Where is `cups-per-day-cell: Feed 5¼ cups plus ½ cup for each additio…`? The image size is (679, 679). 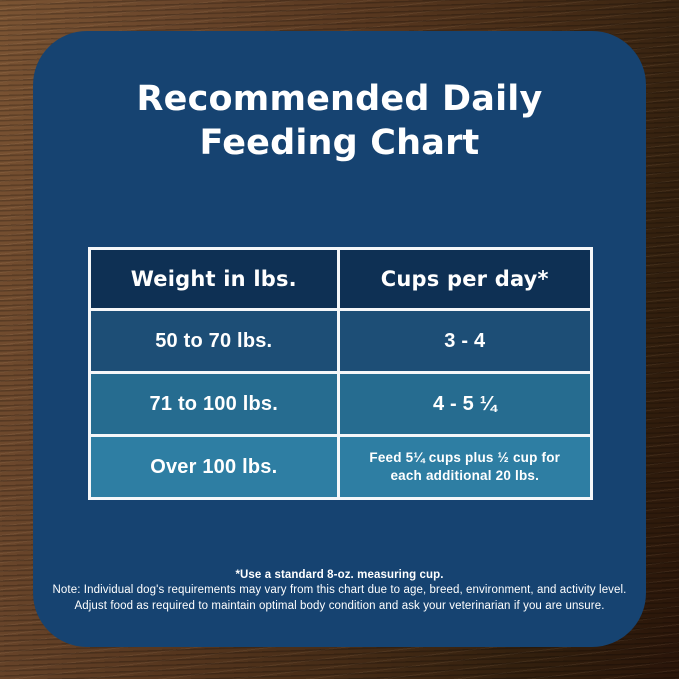
cups-per-day-cell: Feed 5¼ cups plus ½ cup for each additio… is located at coordinates (464, 467).